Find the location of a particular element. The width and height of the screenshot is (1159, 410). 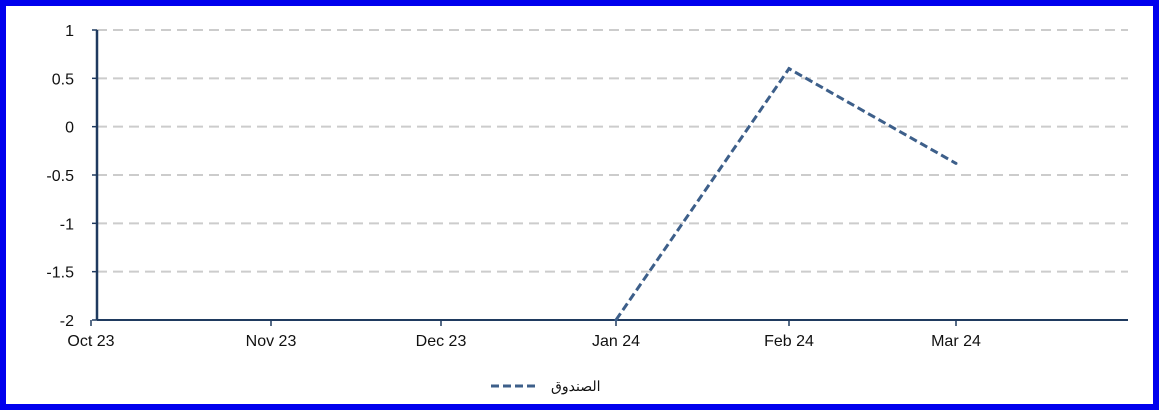

x-tick-label: Feb 24 is located at coordinates (789, 341).